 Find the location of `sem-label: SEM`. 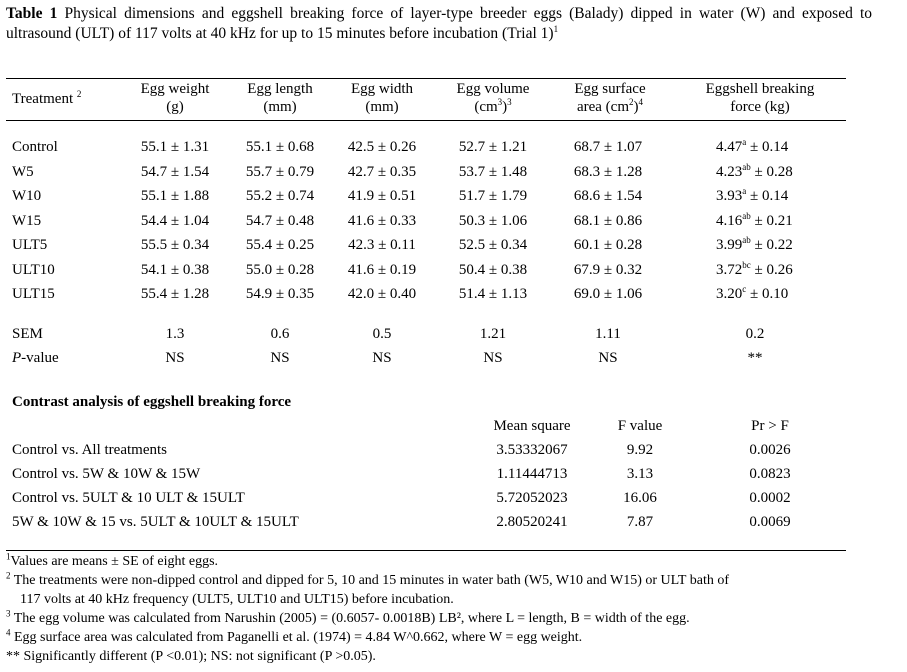

sem-label: SEM is located at coordinates (27, 334).